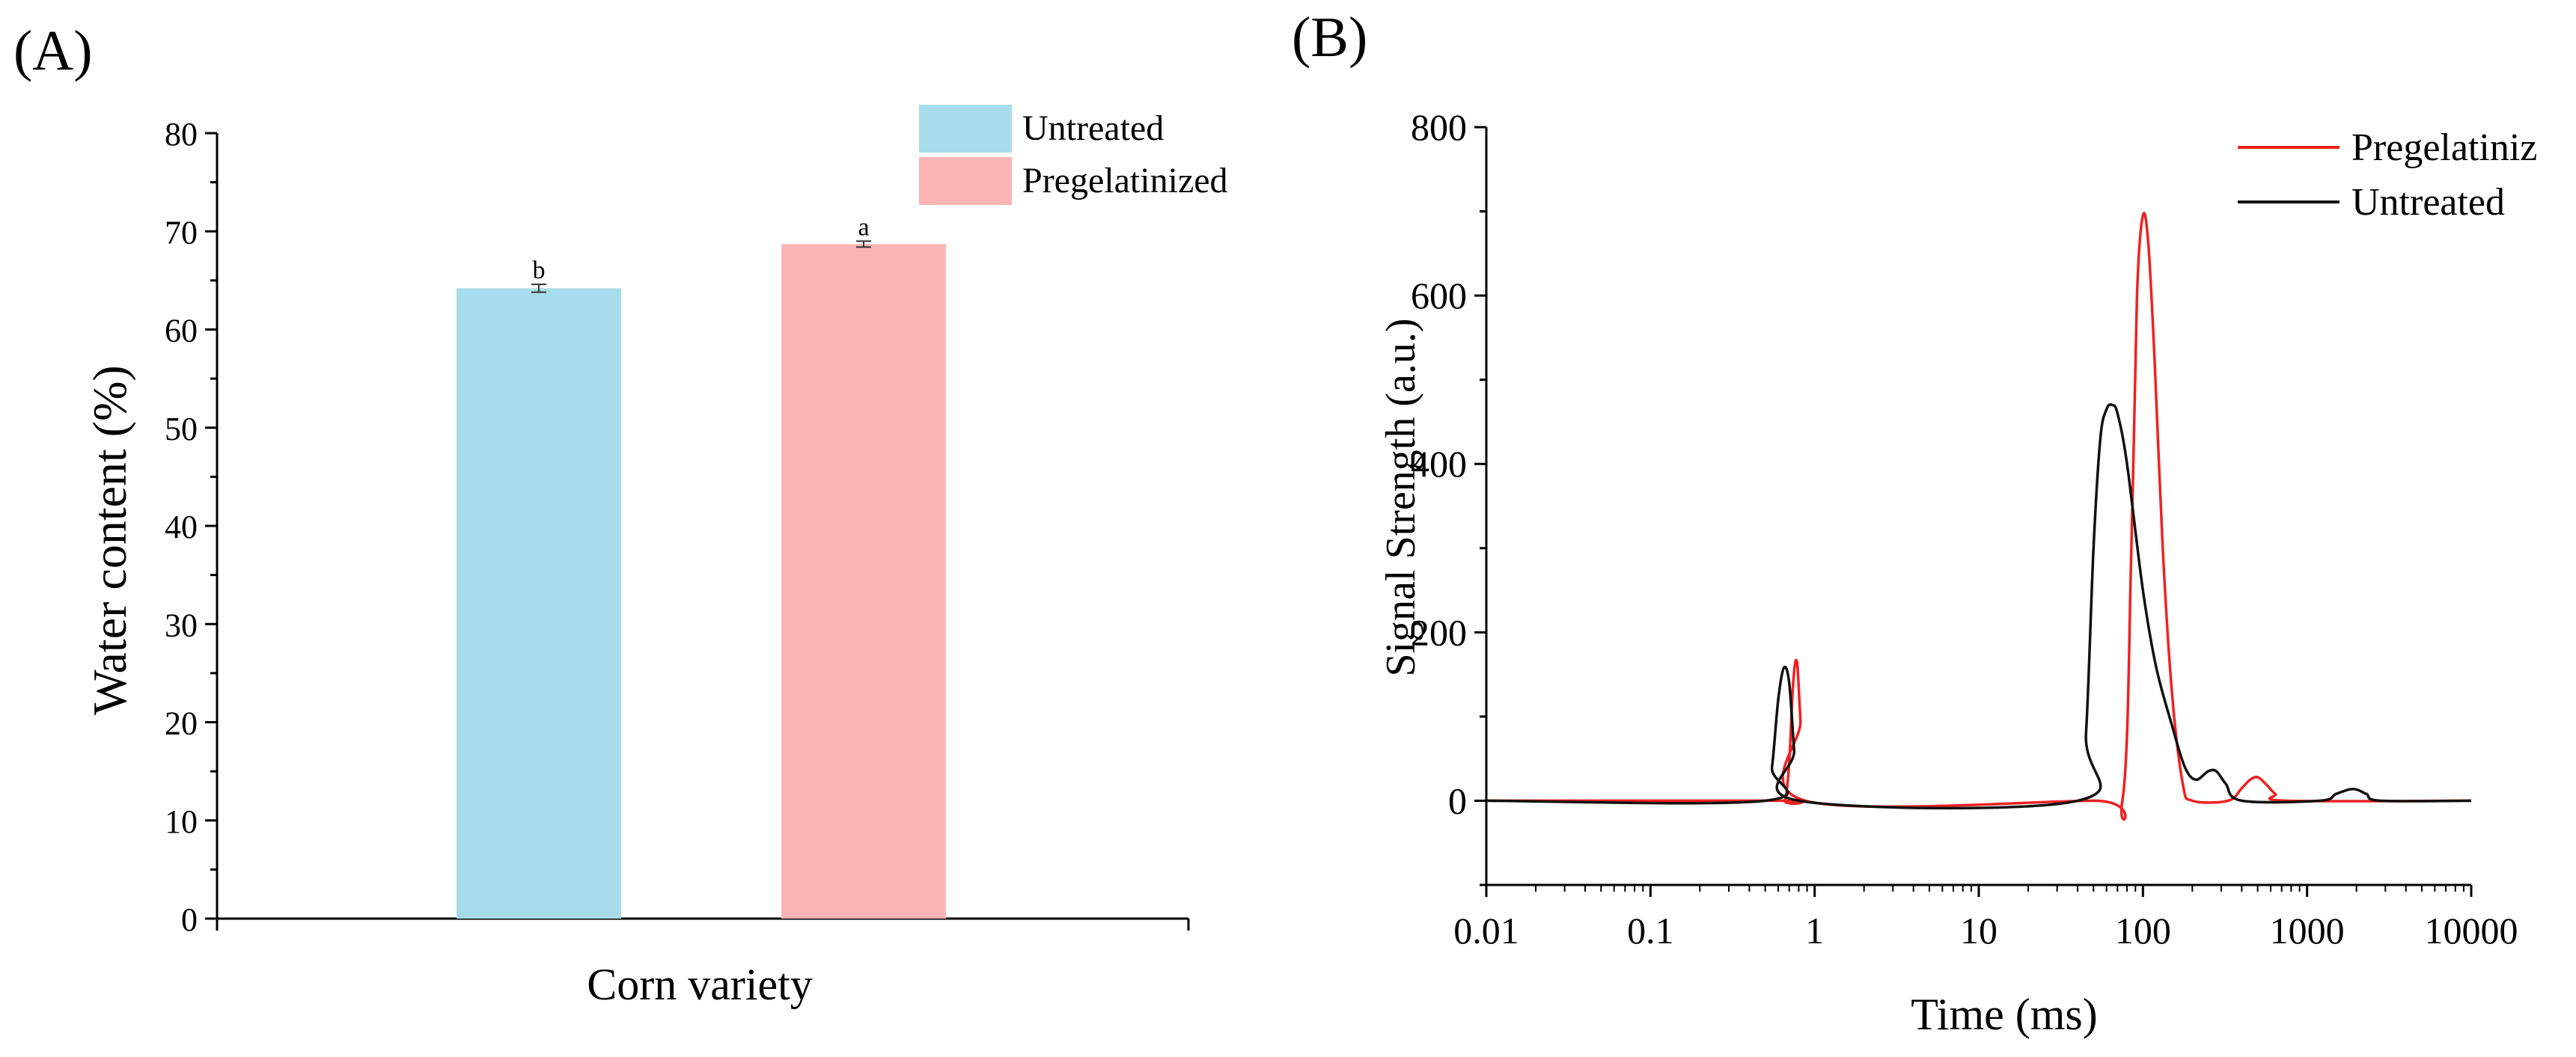 The width and height of the screenshot is (2576, 1057). What do you see at coordinates (863, 227) in the screenshot?
I see `a-significance-letter: a` at bounding box center [863, 227].